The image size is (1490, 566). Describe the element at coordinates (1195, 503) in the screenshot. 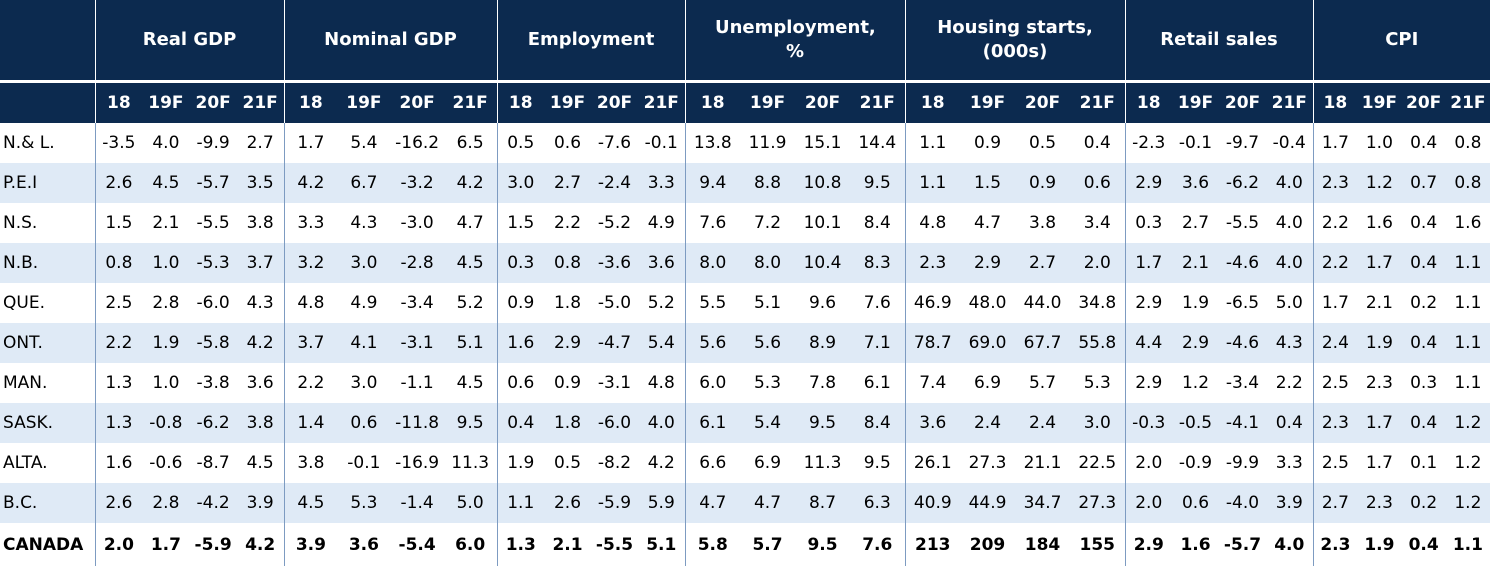

I see `cell: 0.6` at that location.